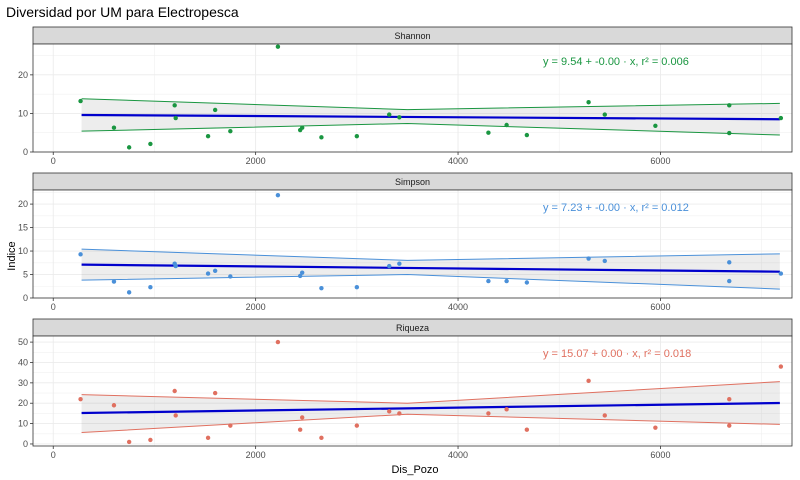 Image resolution: width=800 pixels, height=480 pixels. I want to click on chart-title: Diversidad por UM para Electropesca, so click(122, 12).